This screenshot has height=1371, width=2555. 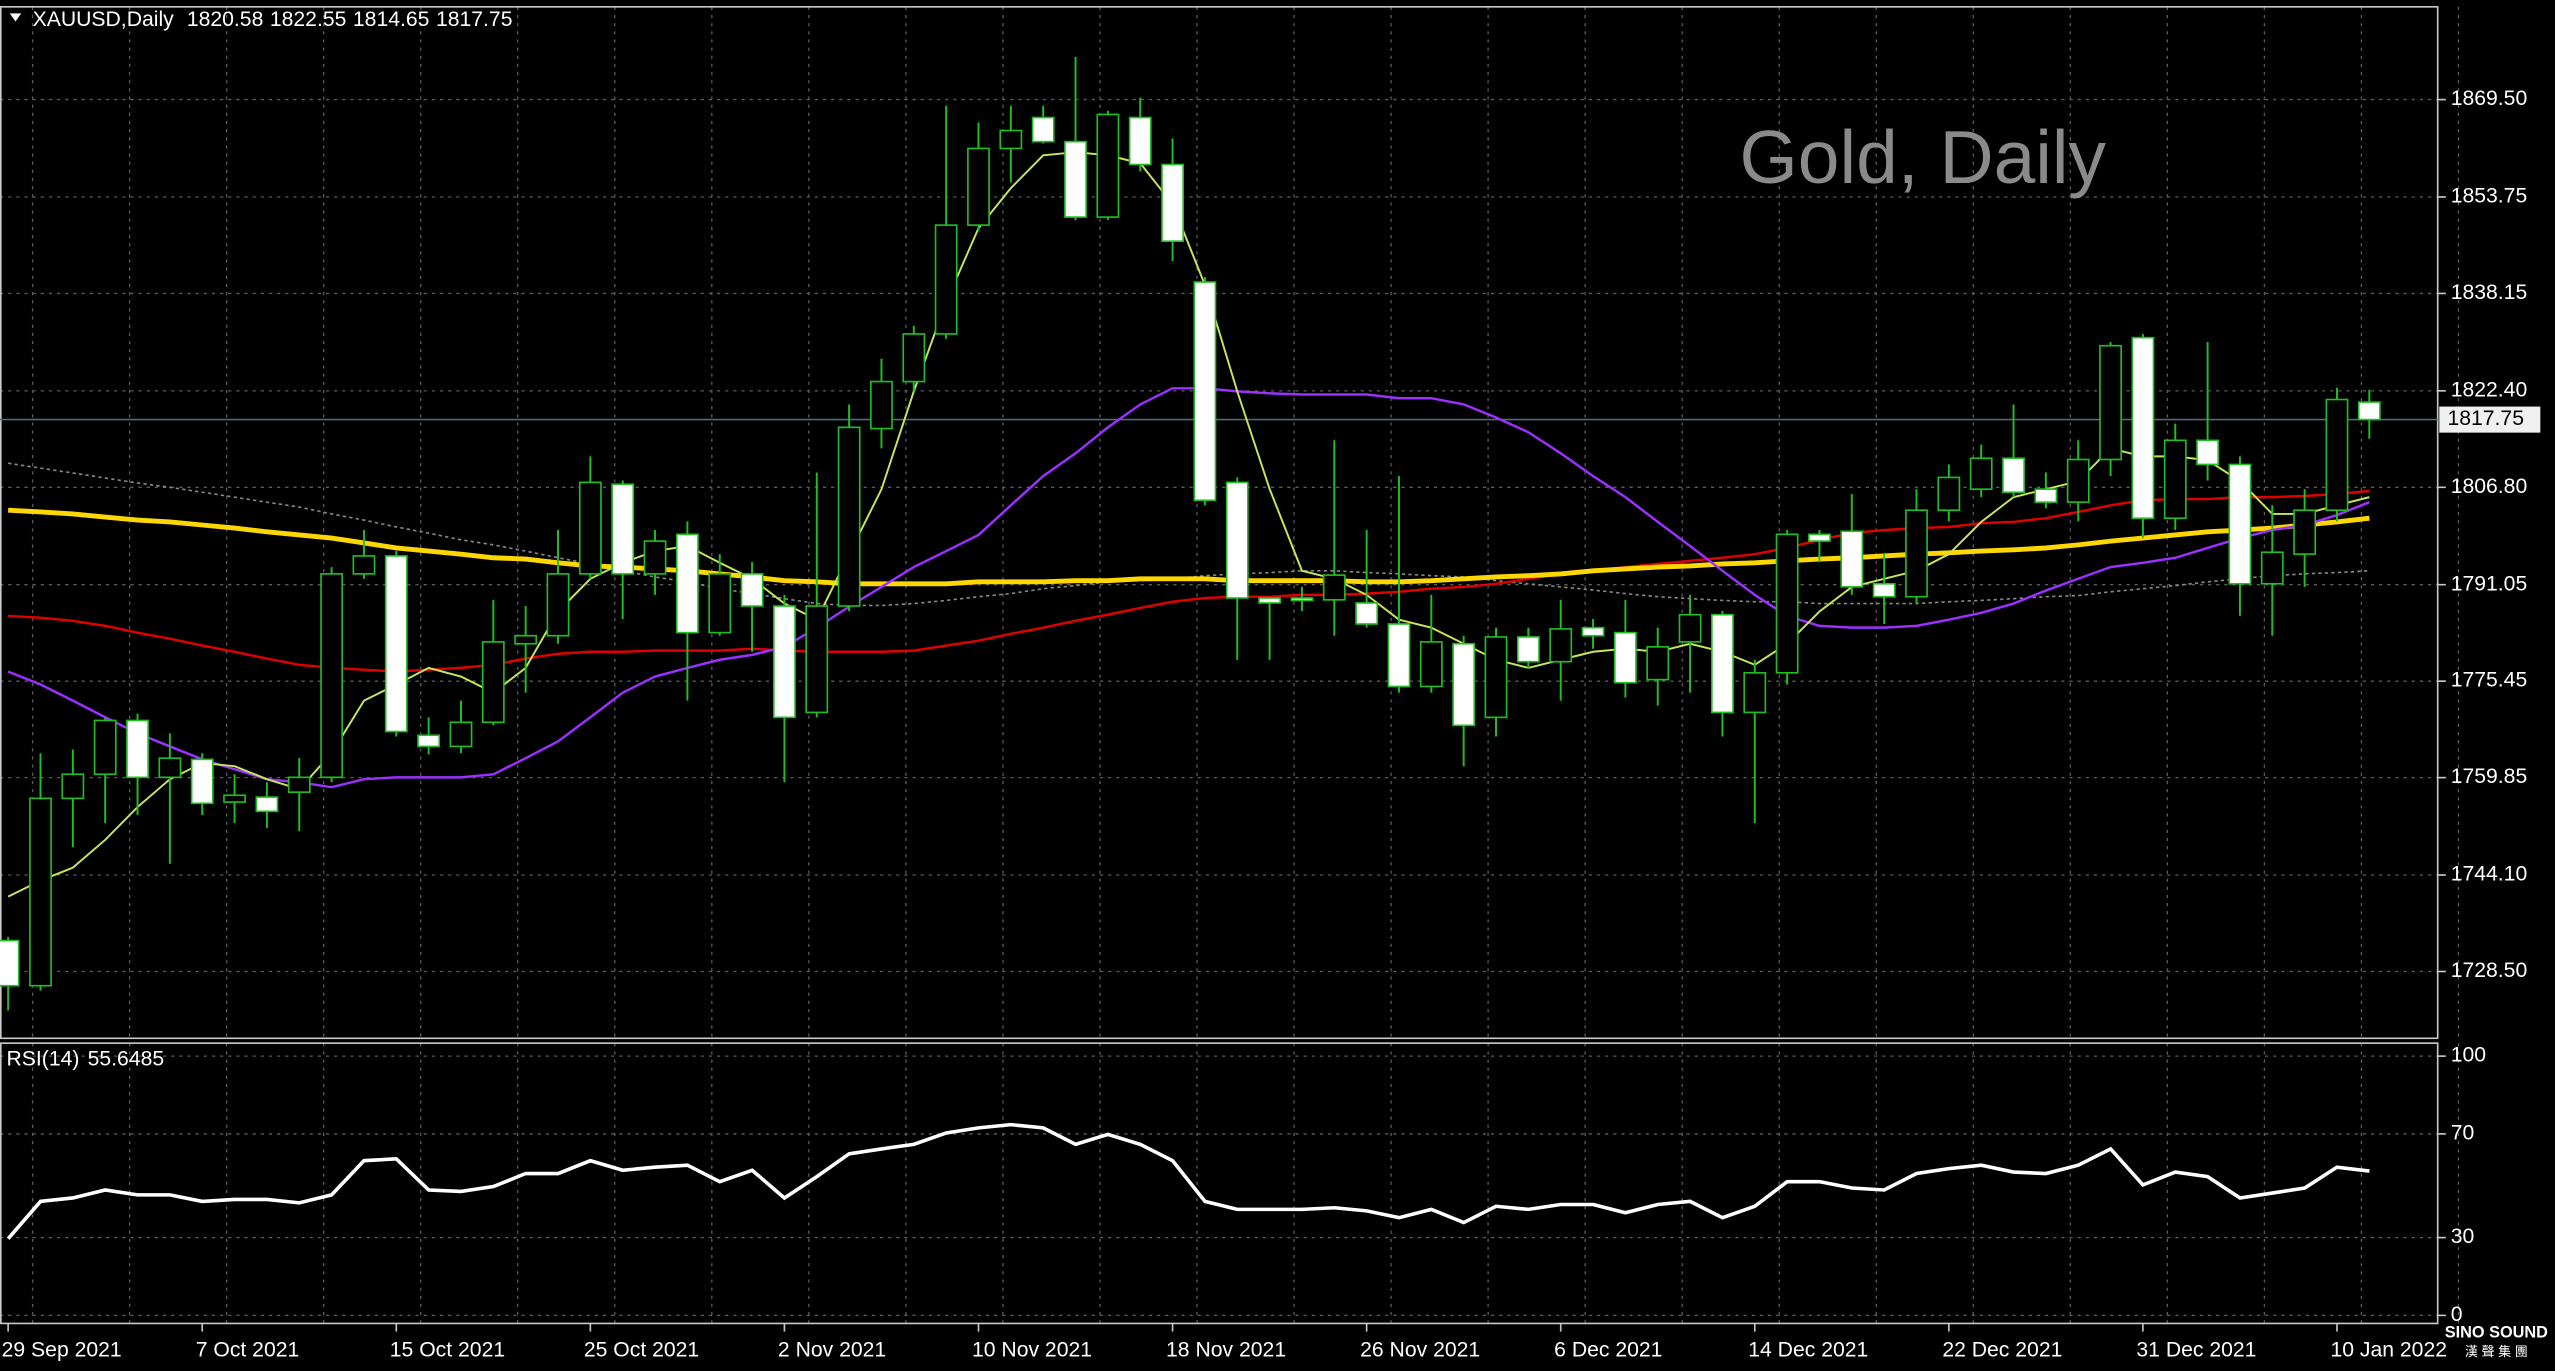 I want to click on x-tick-label: 26 Nov 2021, so click(x=1420, y=1350).